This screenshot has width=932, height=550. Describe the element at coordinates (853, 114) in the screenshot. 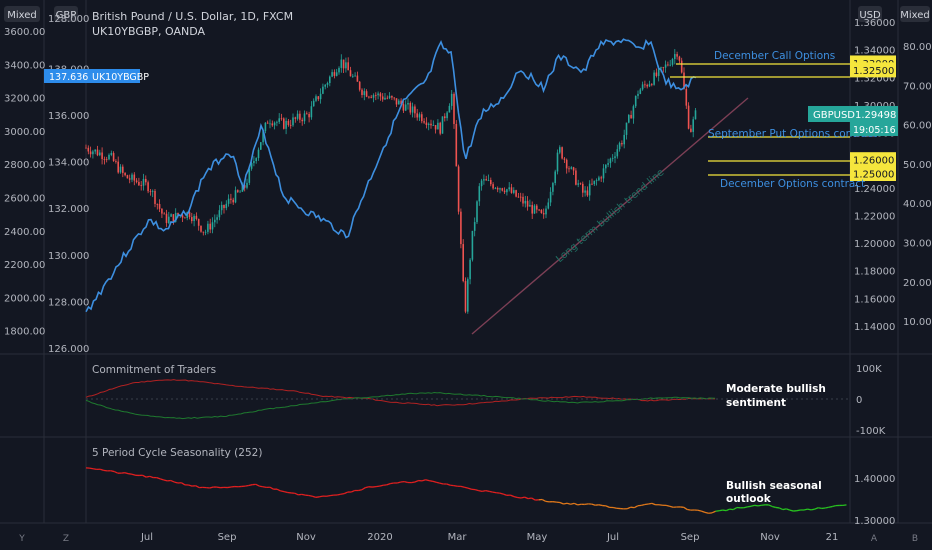

I see `gbpusd-price-tag` at that location.